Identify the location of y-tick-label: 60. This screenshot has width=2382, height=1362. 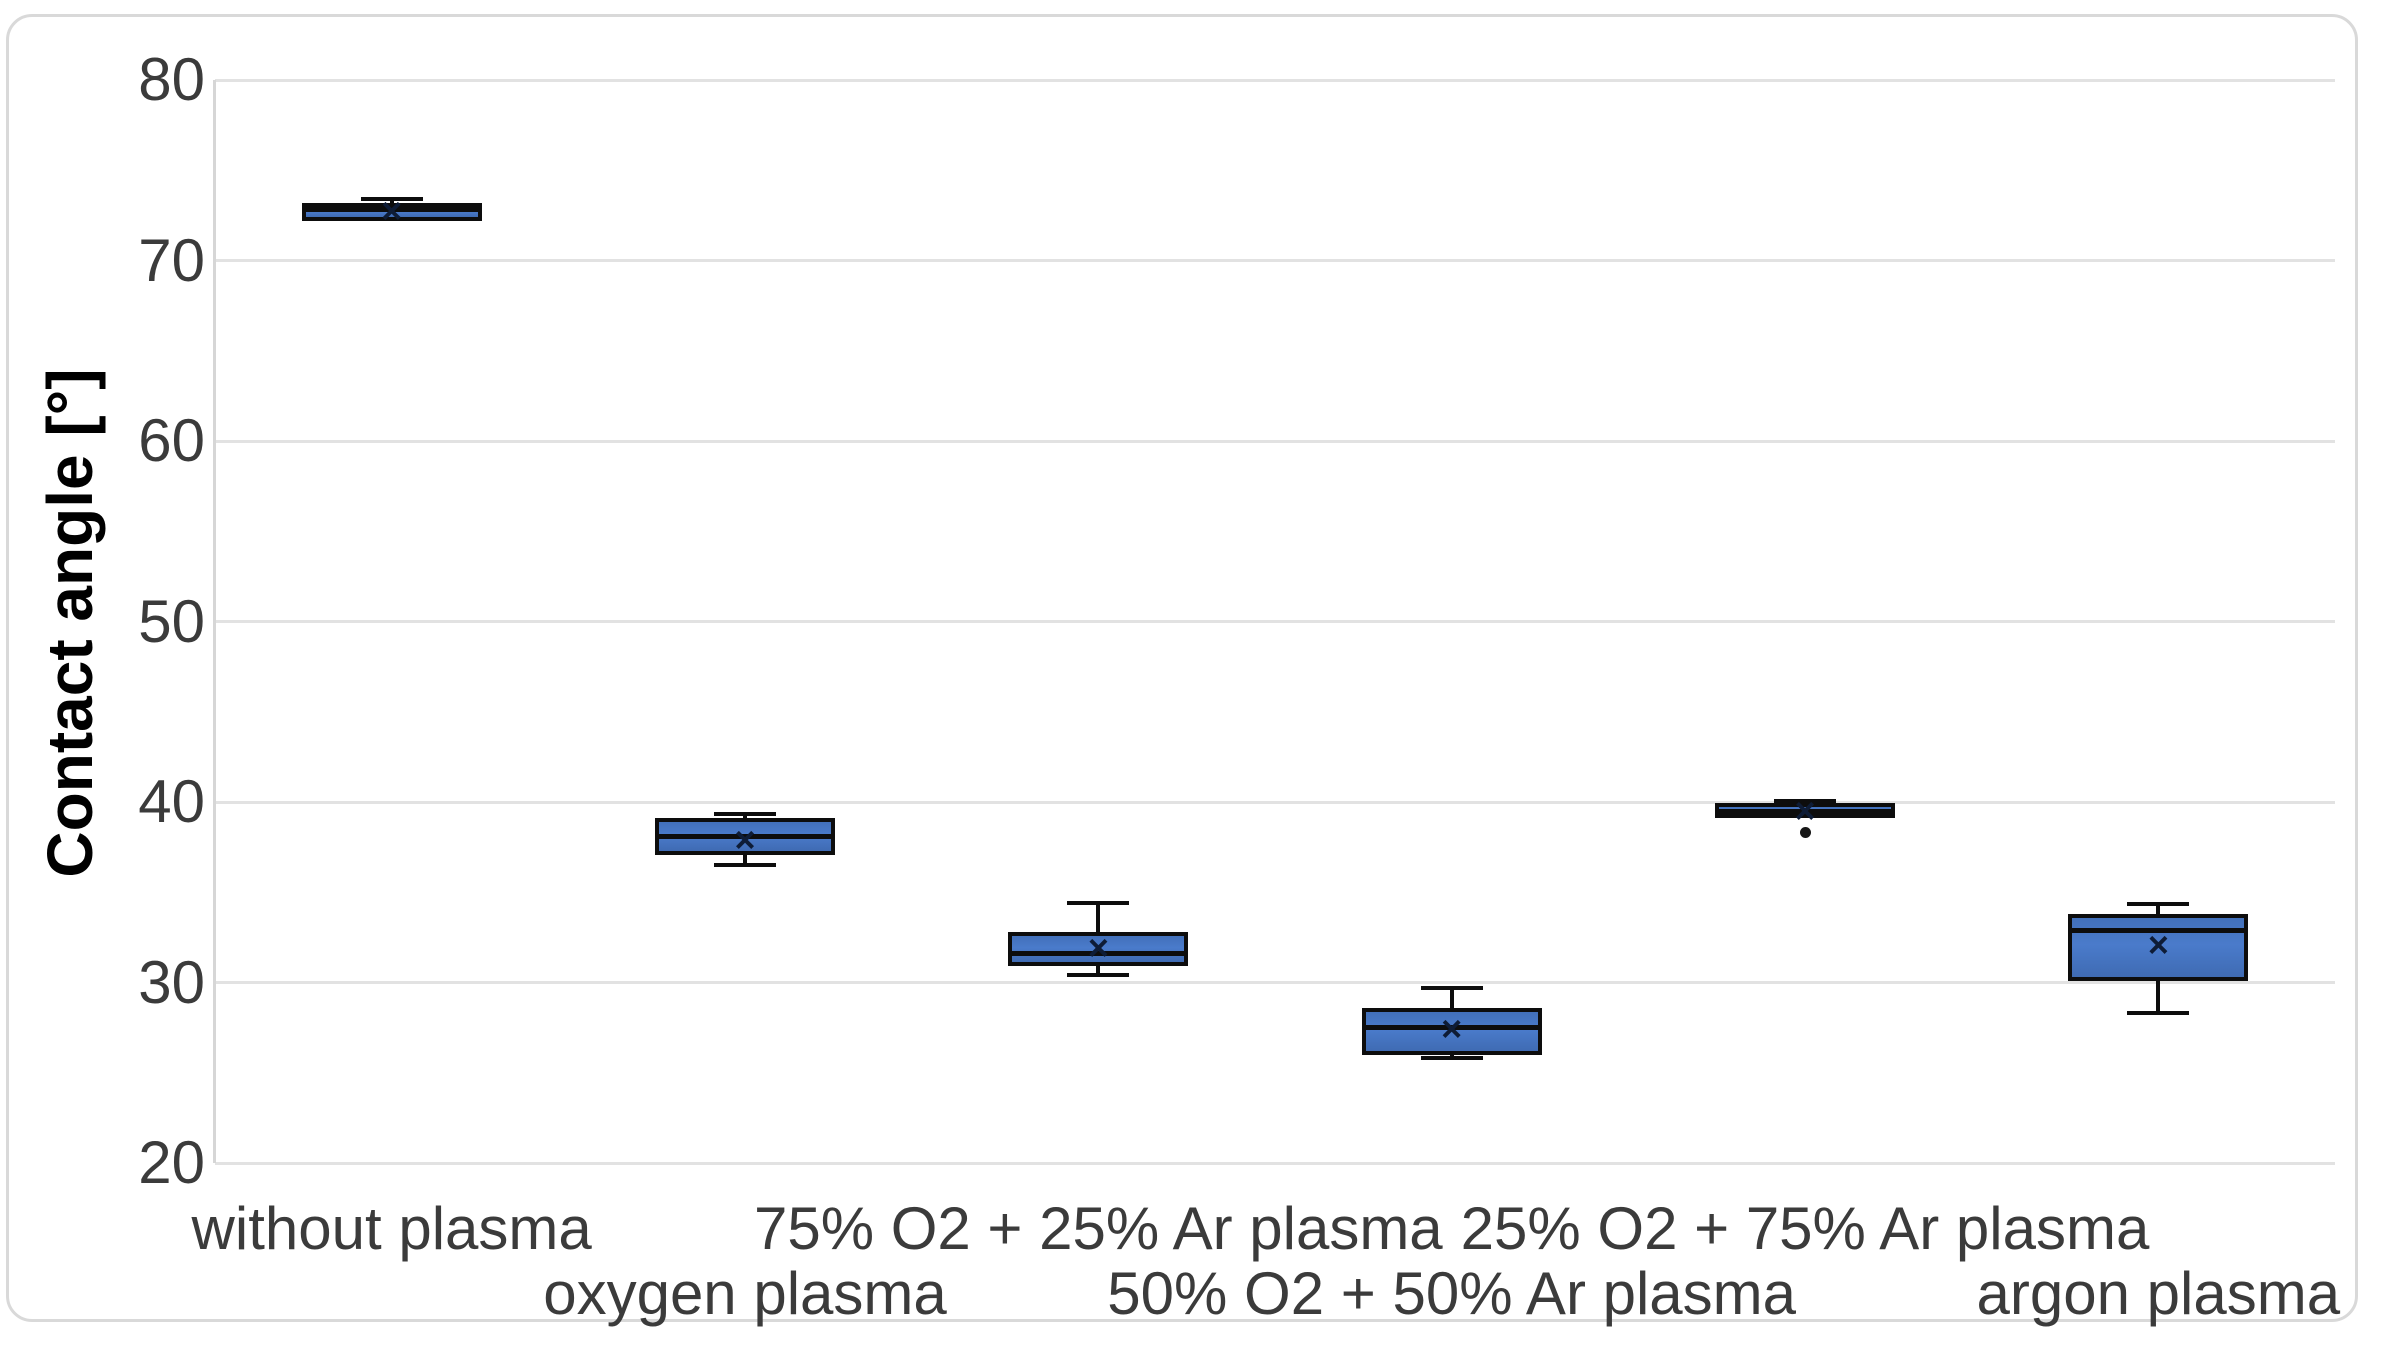
(171, 440).